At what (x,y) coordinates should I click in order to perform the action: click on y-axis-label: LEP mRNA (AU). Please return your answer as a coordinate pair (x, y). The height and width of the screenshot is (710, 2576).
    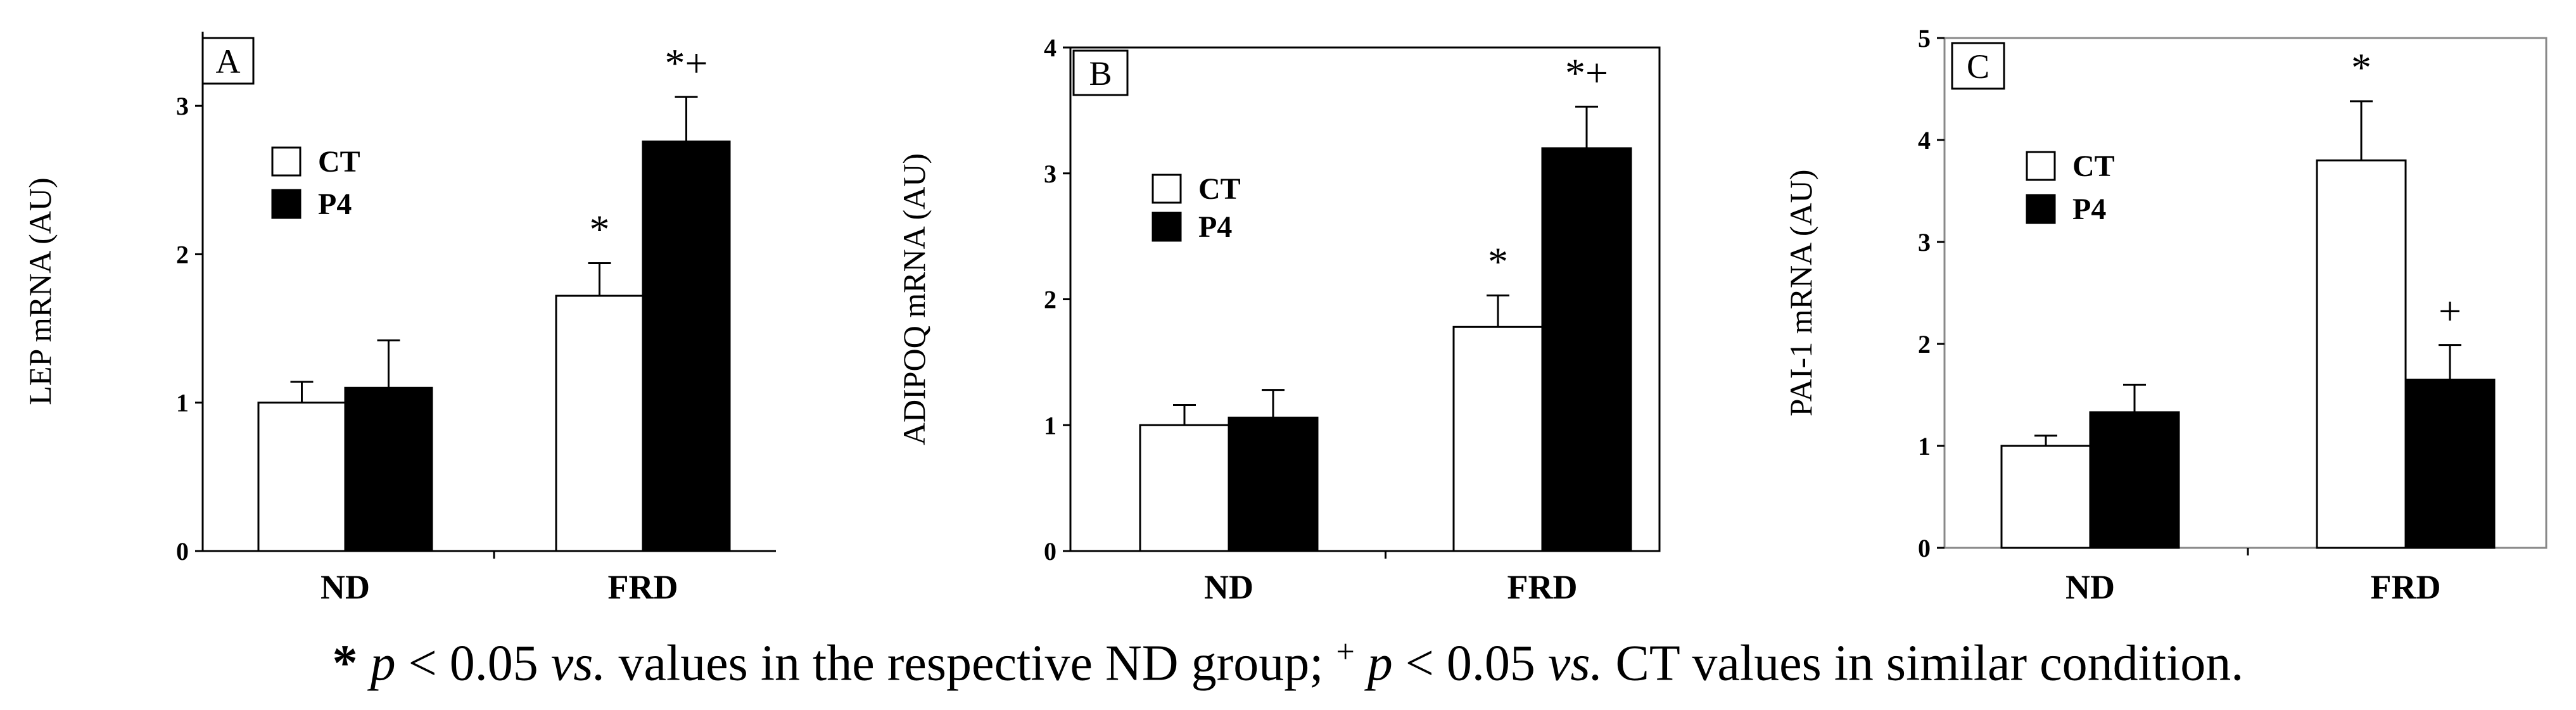
    Looking at the image, I should click on (40, 291).